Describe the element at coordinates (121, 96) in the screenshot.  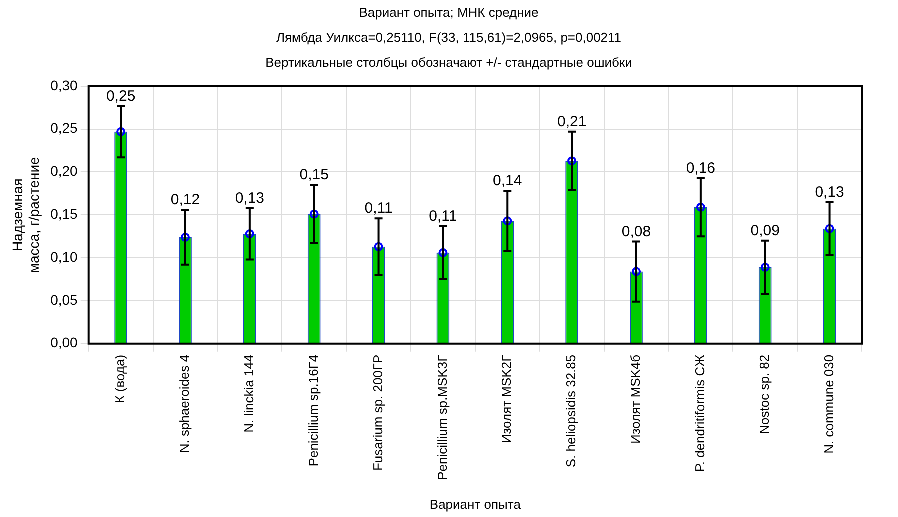
I see `data-label: 0,25` at that location.